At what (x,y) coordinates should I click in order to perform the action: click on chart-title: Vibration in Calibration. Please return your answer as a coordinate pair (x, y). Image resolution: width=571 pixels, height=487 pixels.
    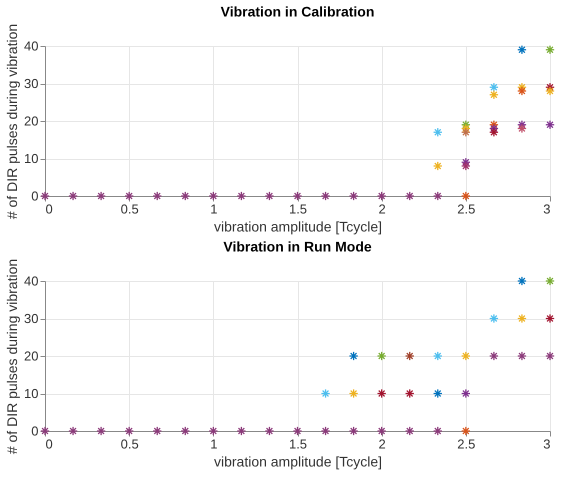
    Looking at the image, I should click on (297, 11).